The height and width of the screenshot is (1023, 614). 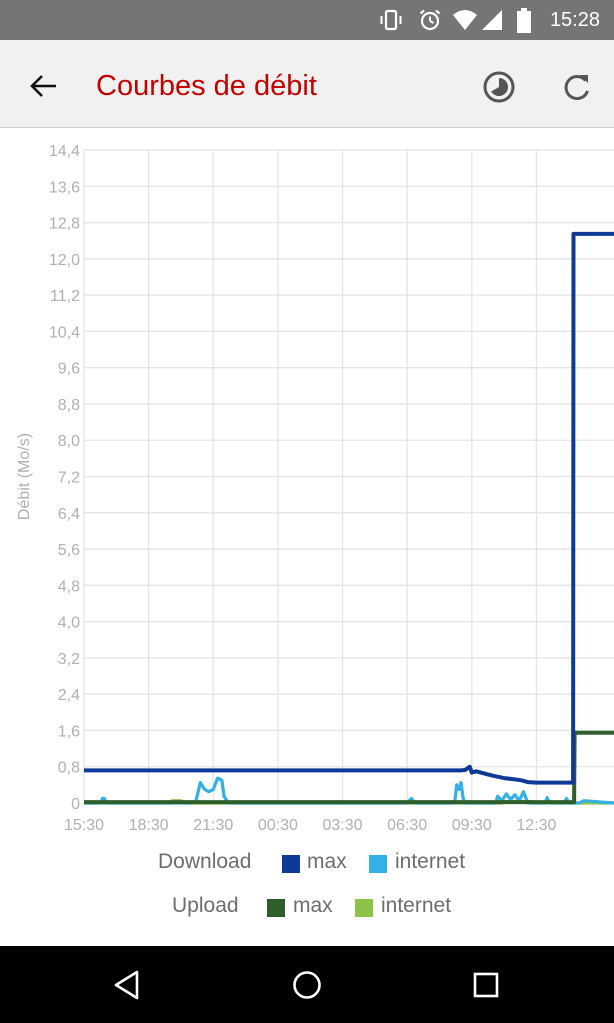 I want to click on nav-back-button, so click(x=127, y=985).